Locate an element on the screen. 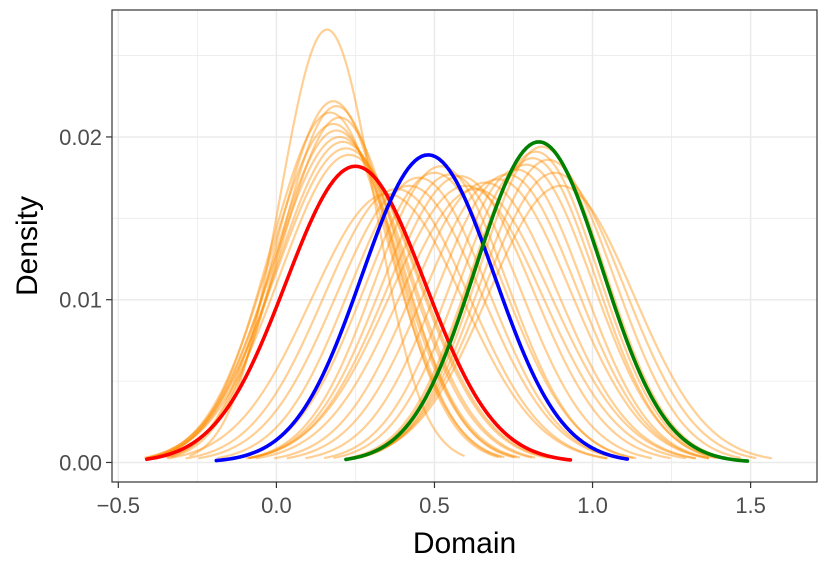 This screenshot has width=830, height=571. x-axis-title: Domain is located at coordinates (464, 543).